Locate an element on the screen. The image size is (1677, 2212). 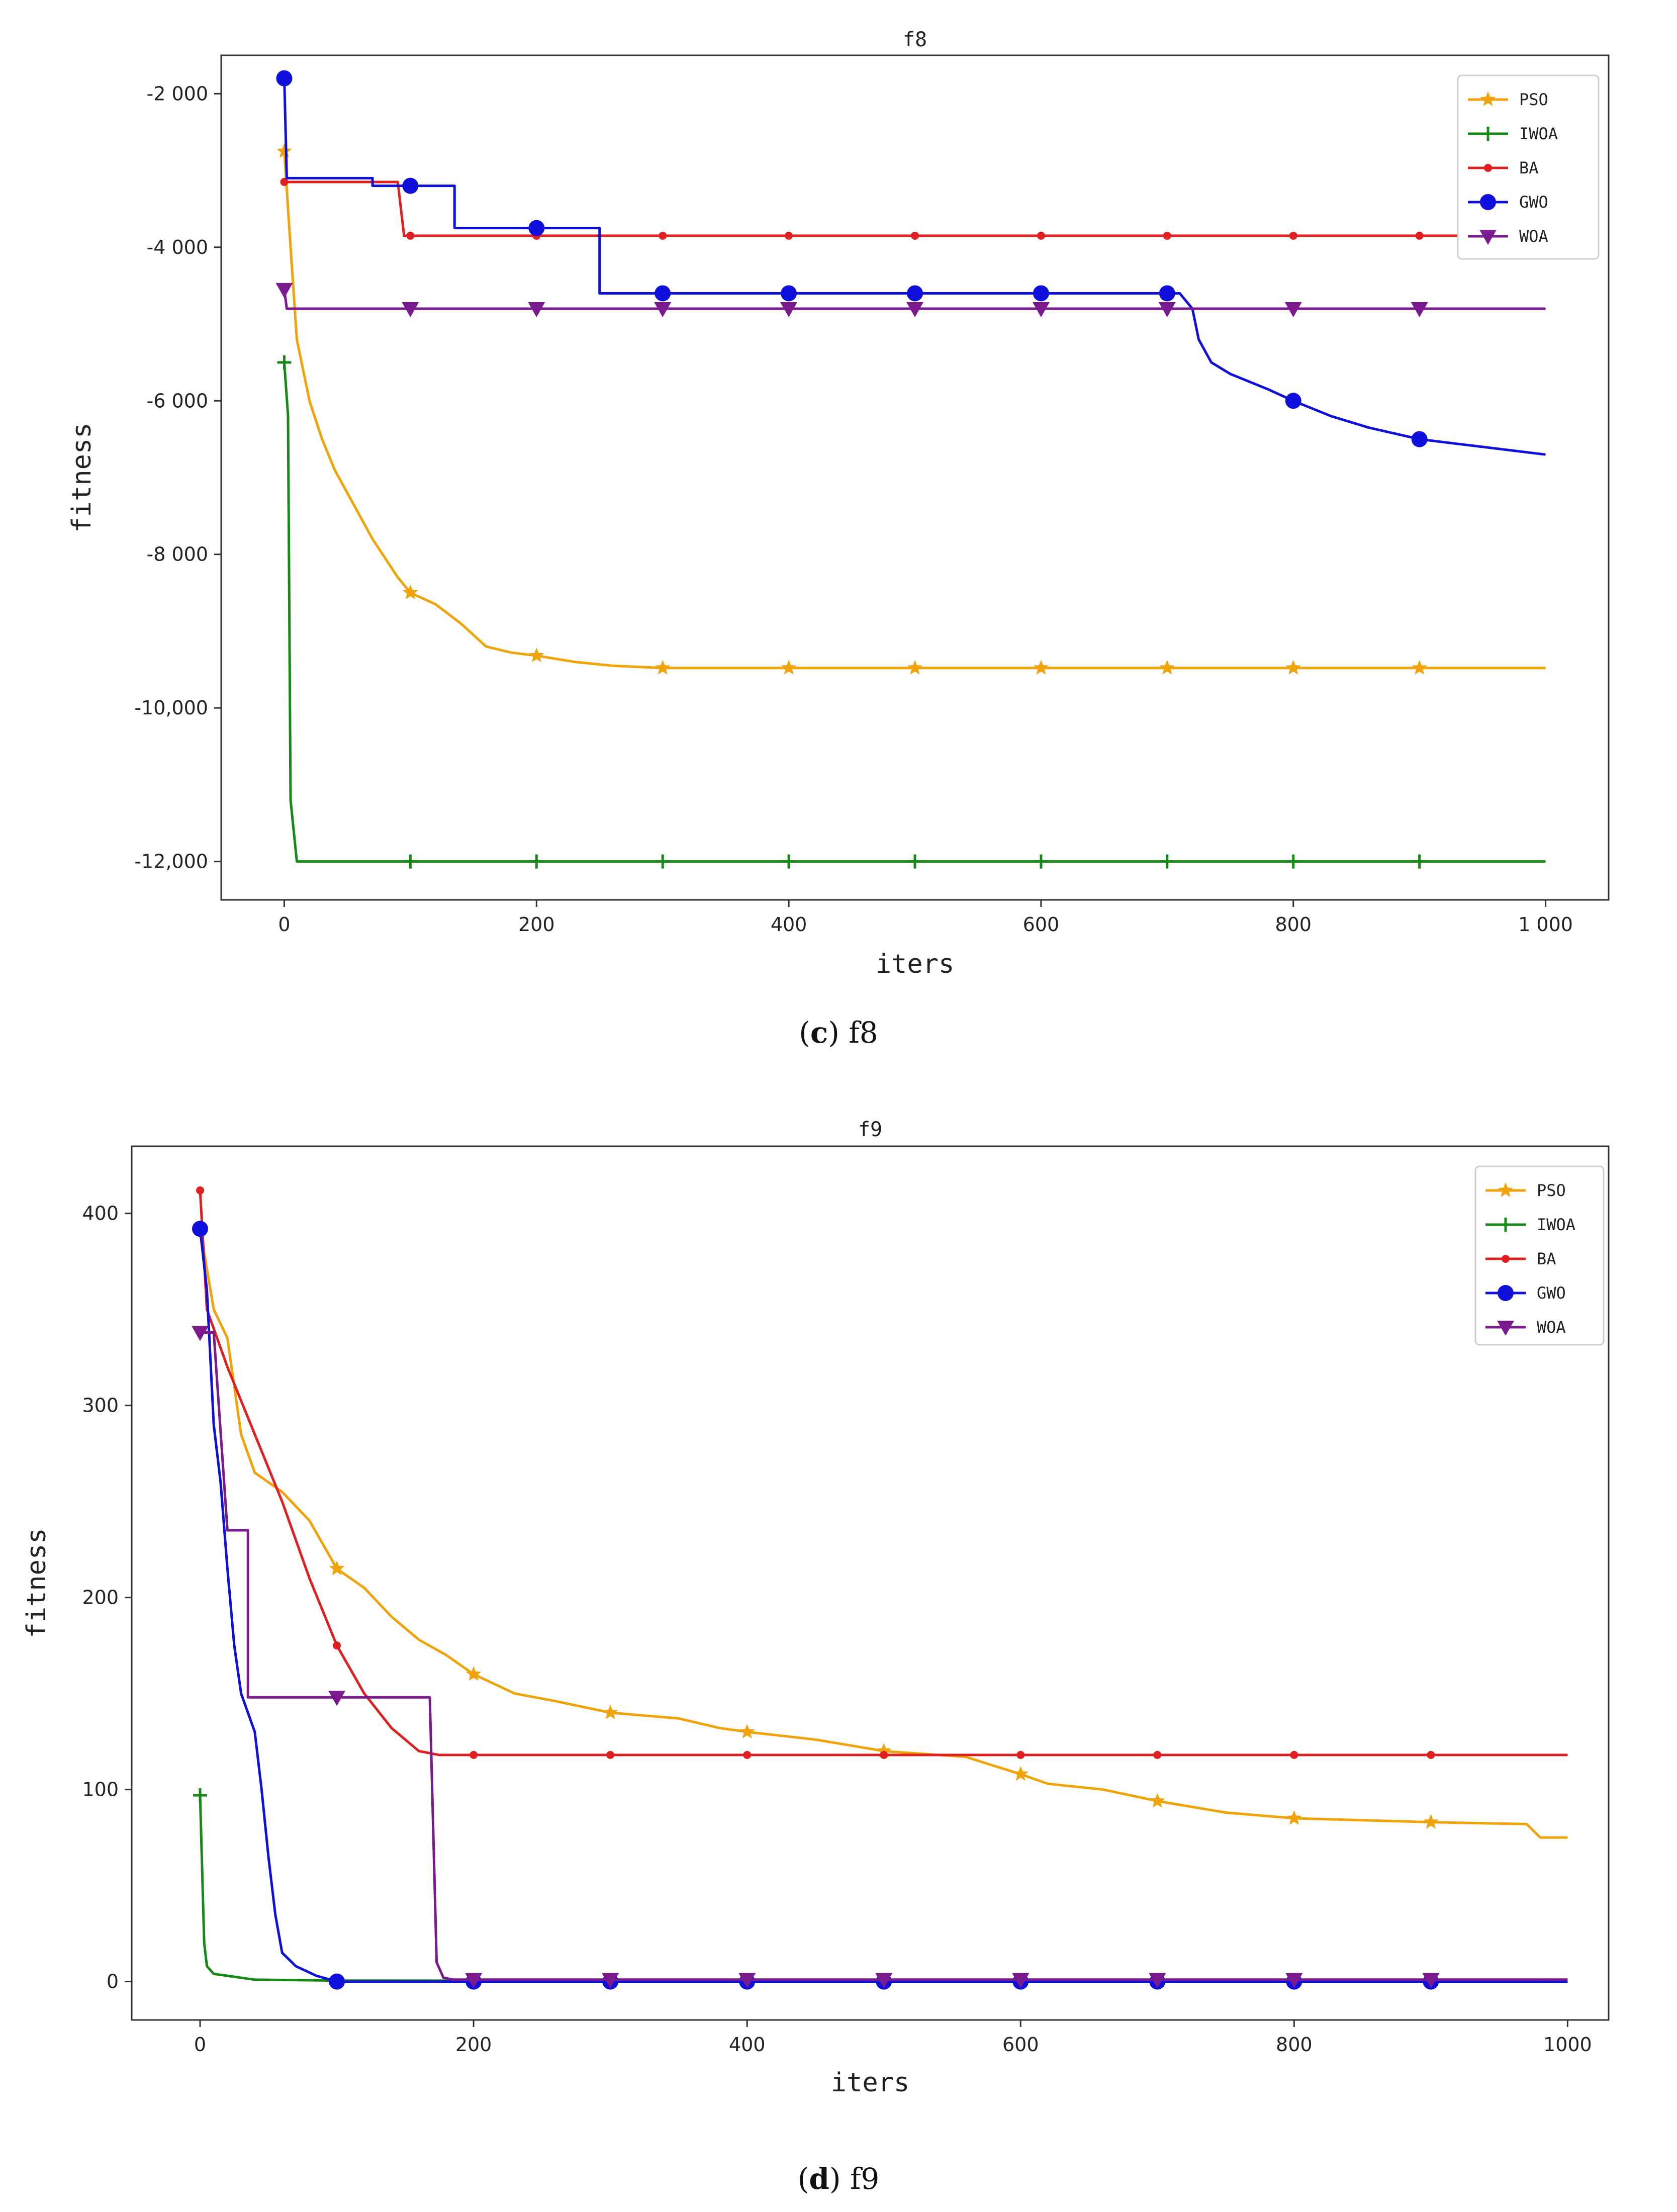
series-line-iwoa-d is located at coordinates (883, 1889).